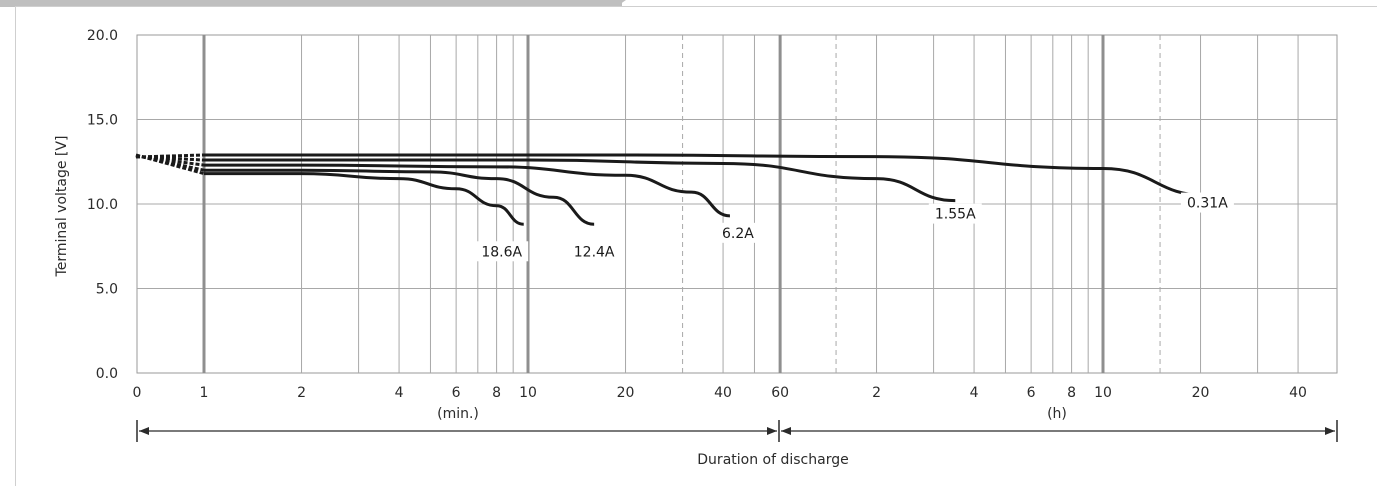 The image size is (1377, 486). I want to click on x-tick-label: 0, so click(137, 393).